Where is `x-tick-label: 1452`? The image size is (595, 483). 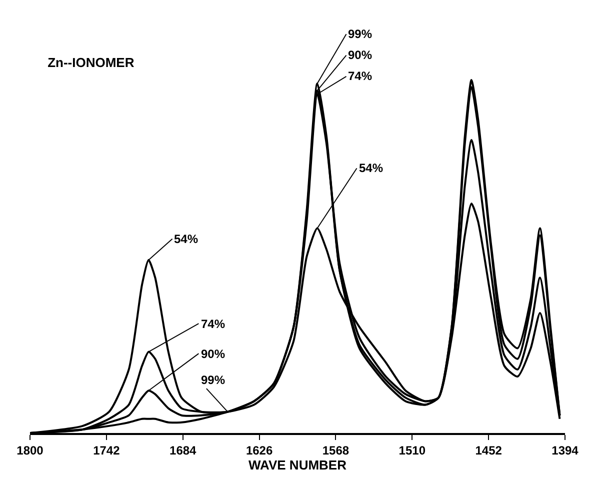 x-tick-label: 1452 is located at coordinates (488, 450).